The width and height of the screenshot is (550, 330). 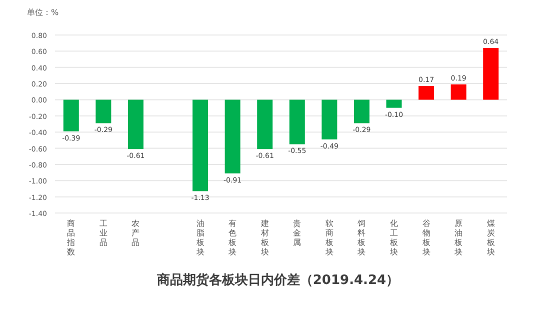 What do you see at coordinates (361, 237) in the screenshot?
I see `x-tick-label: 饲料板块` at bounding box center [361, 237].